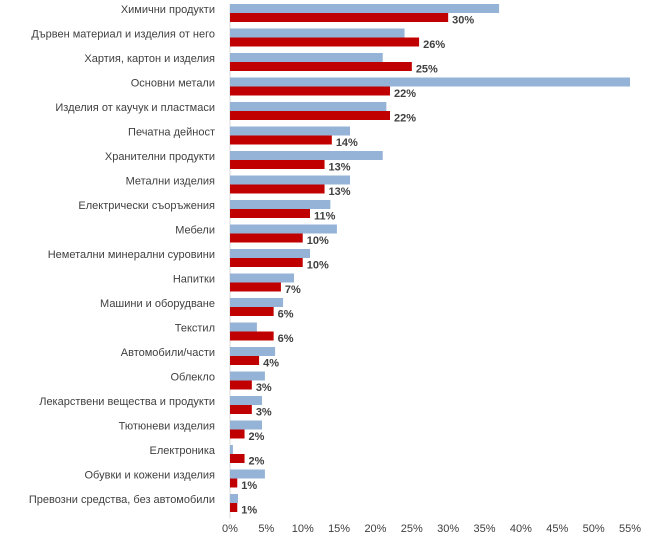 The height and width of the screenshot is (536, 663). Describe the element at coordinates (123, 34) in the screenshot. I see `y-tick-label: Дървен материал и изделия от него` at that location.